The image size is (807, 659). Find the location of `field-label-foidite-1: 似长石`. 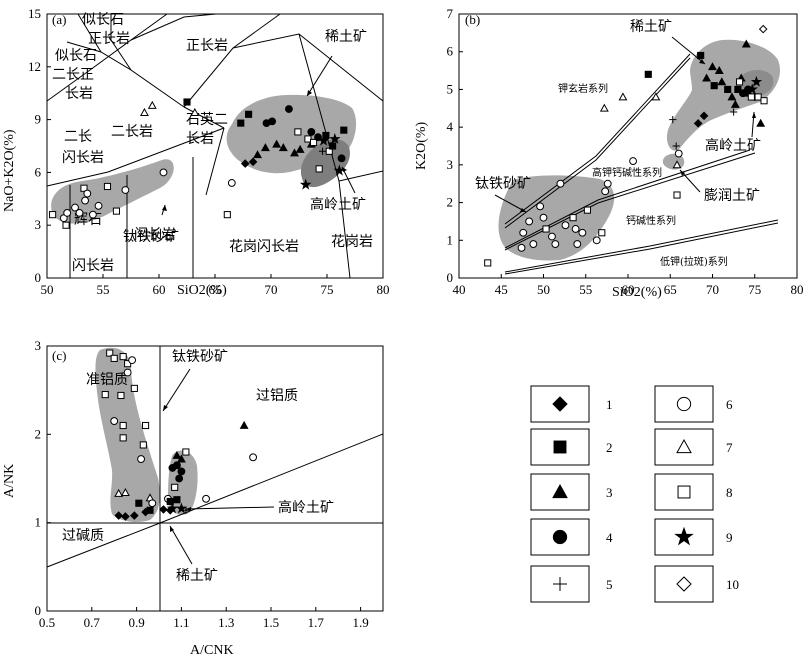

field-label-foidite-1: 似长石 is located at coordinates (103, 20).